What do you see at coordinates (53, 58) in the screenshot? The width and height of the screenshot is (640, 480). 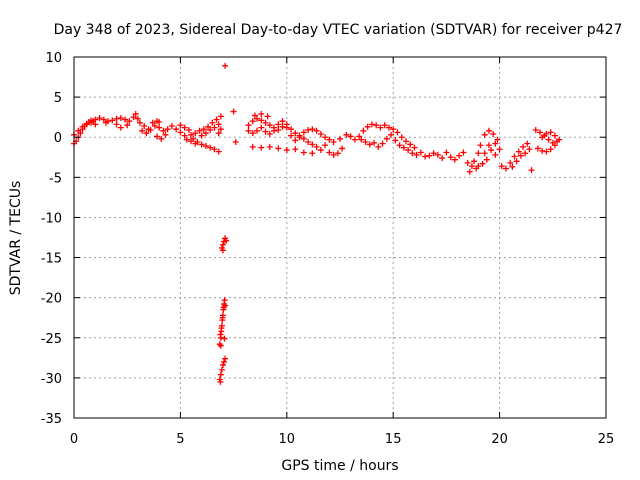 I see `y-tick-label: 10` at bounding box center [53, 58].